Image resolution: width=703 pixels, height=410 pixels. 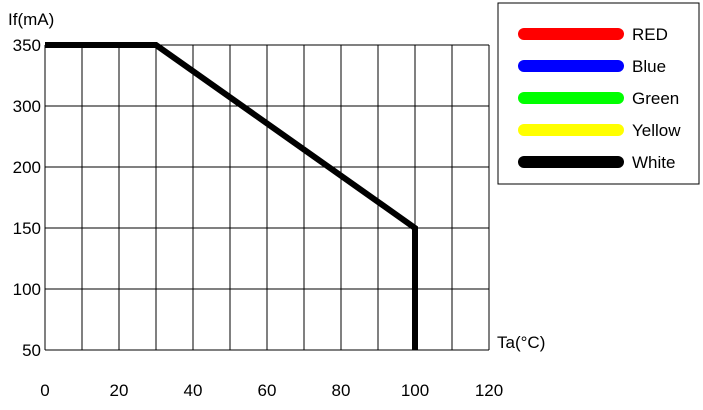 I want to click on x-tick-label: 0, so click(x=44, y=390).